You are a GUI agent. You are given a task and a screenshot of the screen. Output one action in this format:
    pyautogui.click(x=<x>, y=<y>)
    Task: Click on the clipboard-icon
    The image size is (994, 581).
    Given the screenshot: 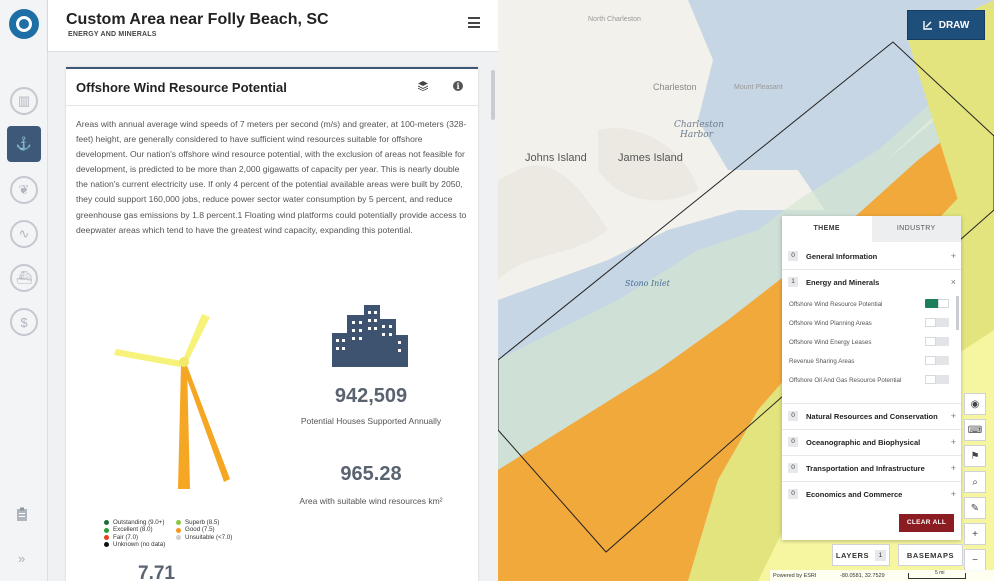 What is the action you would take?
    pyautogui.click(x=22, y=516)
    